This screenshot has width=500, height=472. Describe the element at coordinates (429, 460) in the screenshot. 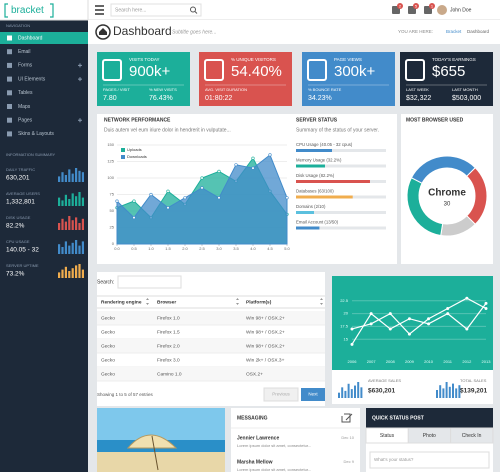

I see `status-input` at that location.